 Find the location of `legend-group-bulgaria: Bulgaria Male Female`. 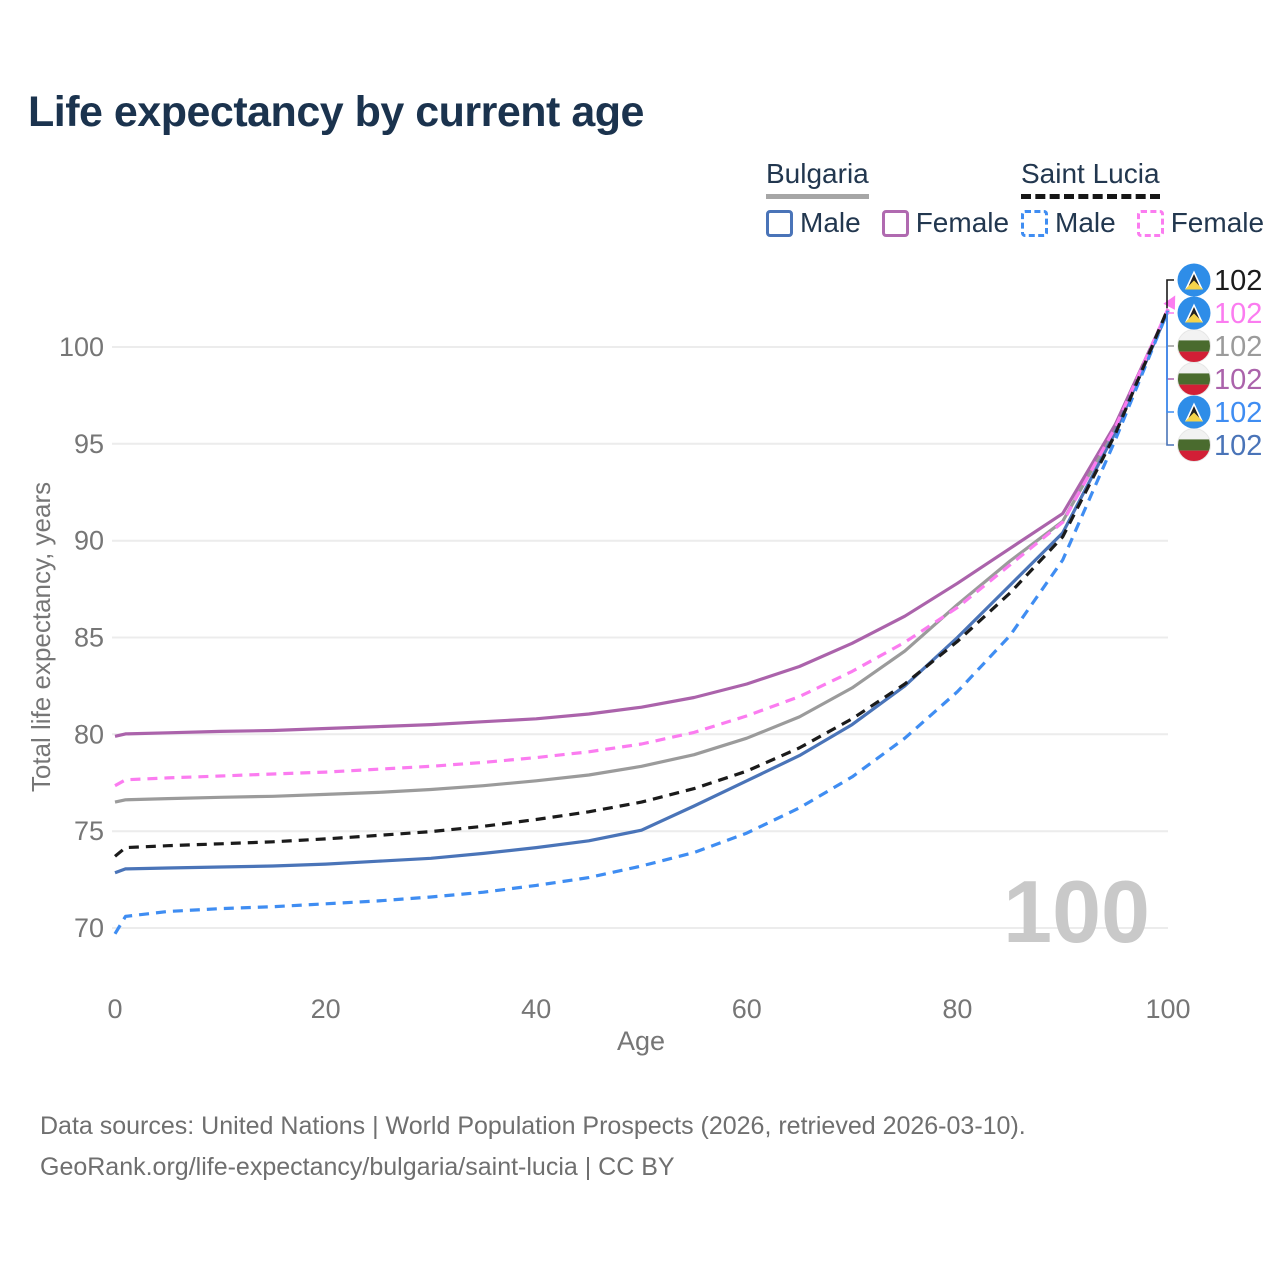

legend-group-bulgaria: Bulgaria Male Female is located at coordinates (898, 198).